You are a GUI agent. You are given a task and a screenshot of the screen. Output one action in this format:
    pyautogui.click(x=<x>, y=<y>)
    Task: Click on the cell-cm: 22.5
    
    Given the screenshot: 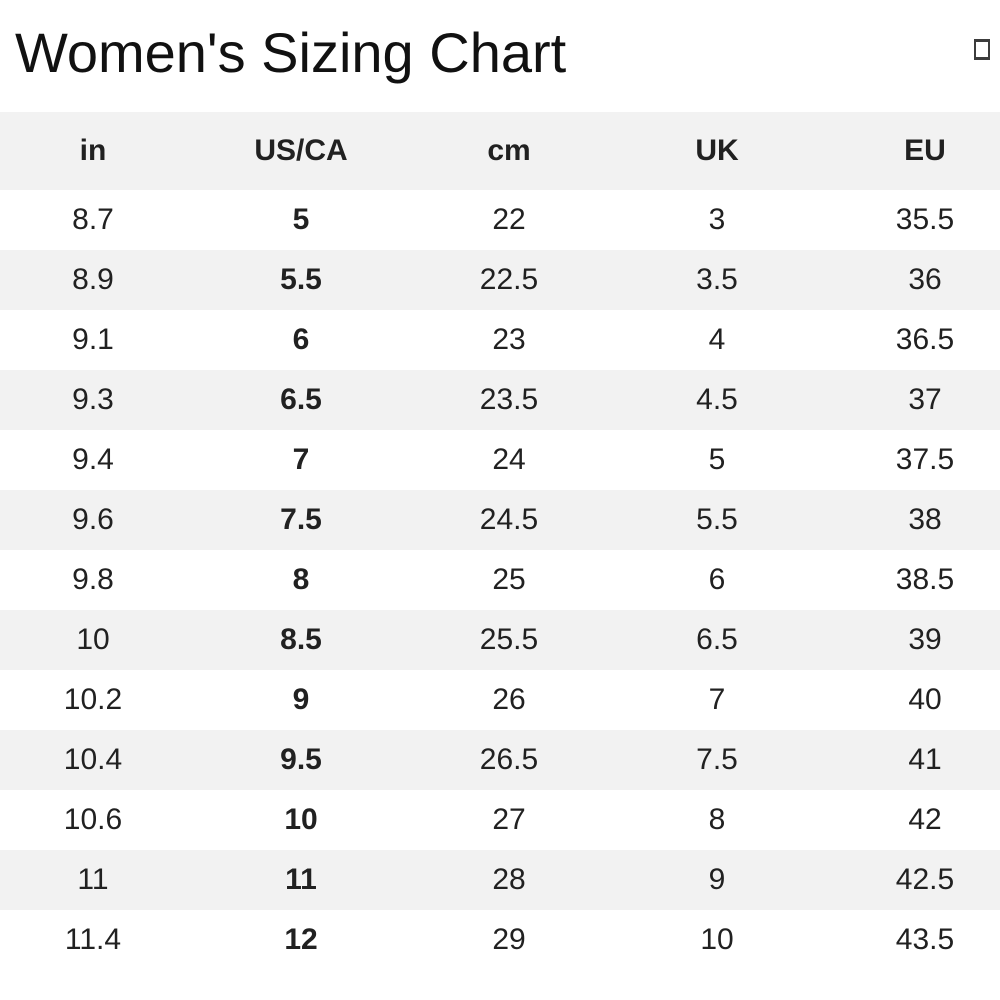 What is the action you would take?
    pyautogui.click(x=509, y=280)
    